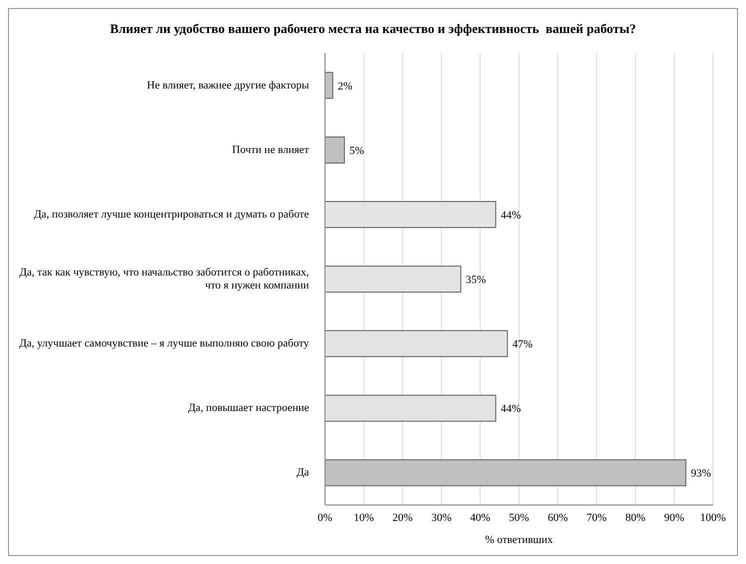 Image resolution: width=746 pixels, height=564 pixels. What do you see at coordinates (441, 518) in the screenshot?
I see `x-tick-label: 30%` at bounding box center [441, 518].